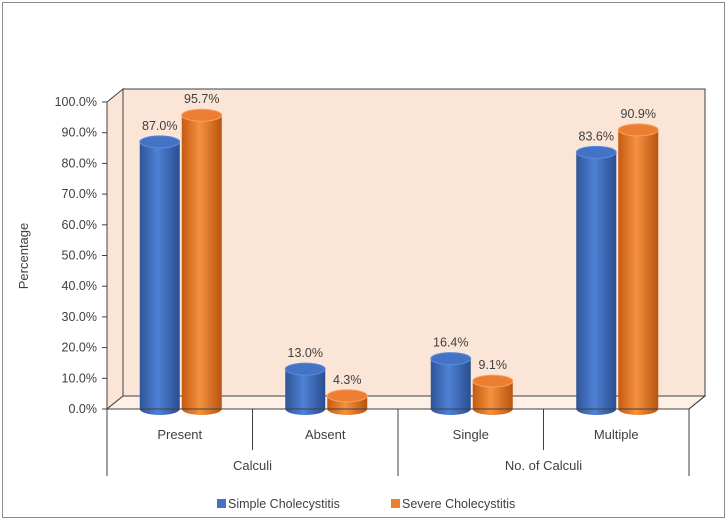  What do you see at coordinates (79, 133) in the screenshot?
I see `y-tick-label: 90.0%` at bounding box center [79, 133].